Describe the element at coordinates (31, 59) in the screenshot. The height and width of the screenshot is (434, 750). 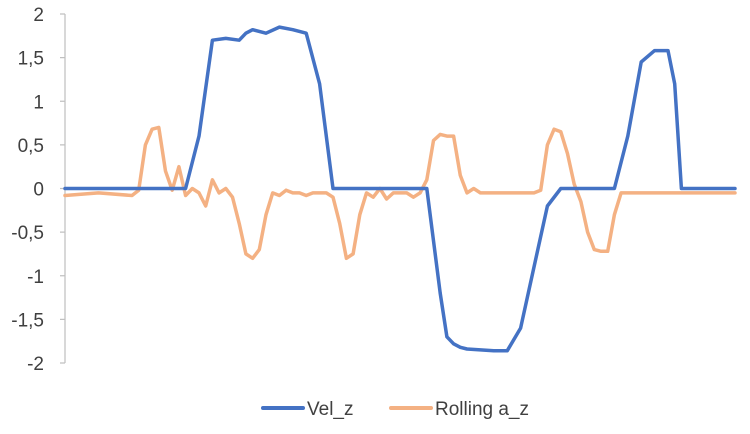
I see `y-tick-label: 1,5` at that location.